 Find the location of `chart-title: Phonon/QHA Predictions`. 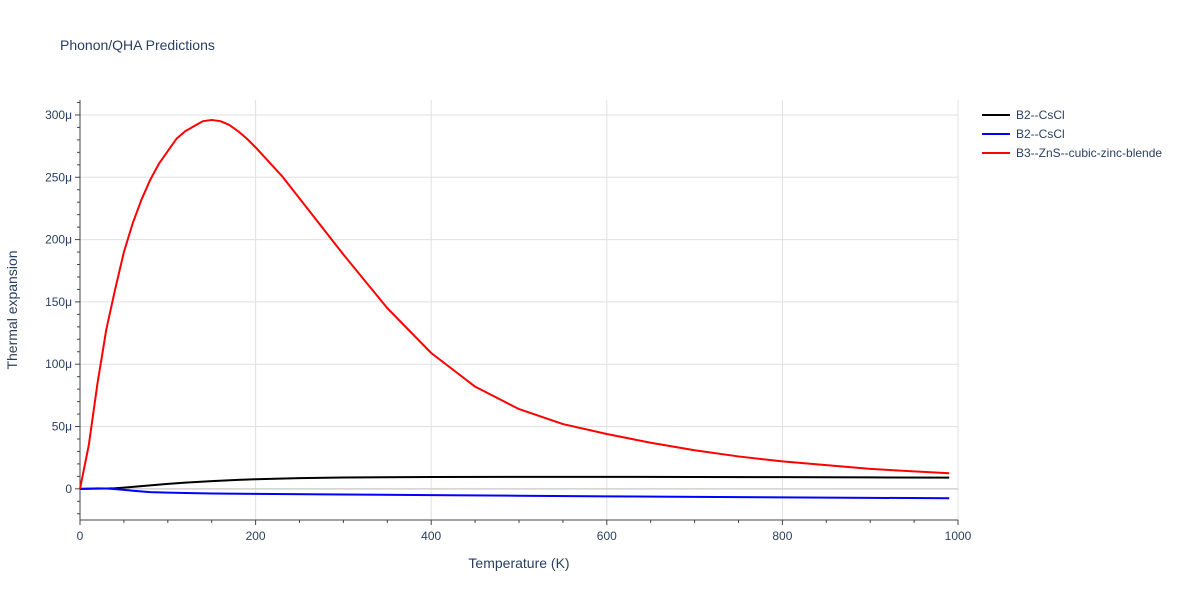

chart-title: Phonon/QHA Predictions is located at coordinates (137, 45).